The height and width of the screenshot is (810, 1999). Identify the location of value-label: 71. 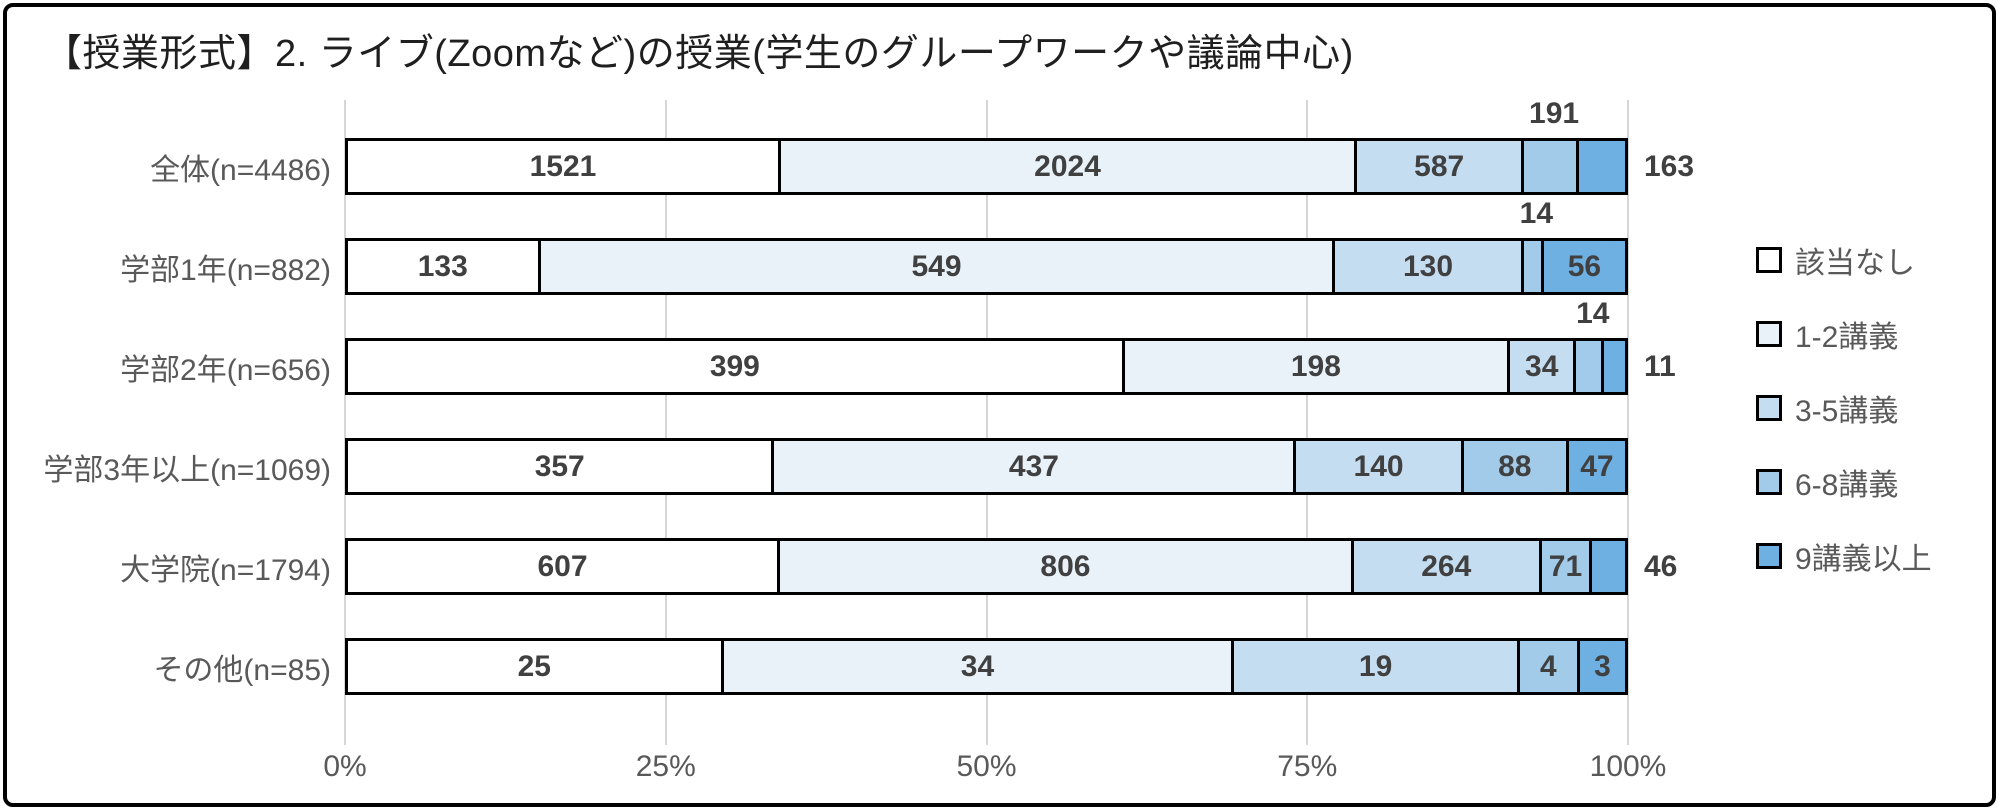
(1565, 566).